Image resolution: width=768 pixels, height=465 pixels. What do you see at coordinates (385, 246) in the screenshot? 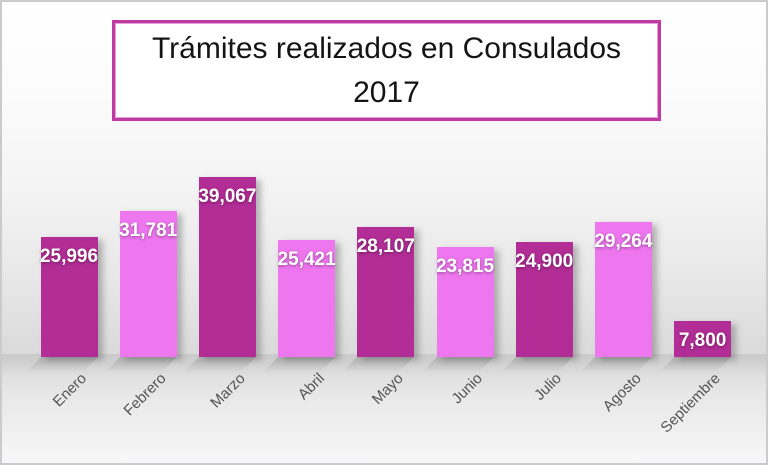
I see `bar-value-mayo: 28,107` at bounding box center [385, 246].